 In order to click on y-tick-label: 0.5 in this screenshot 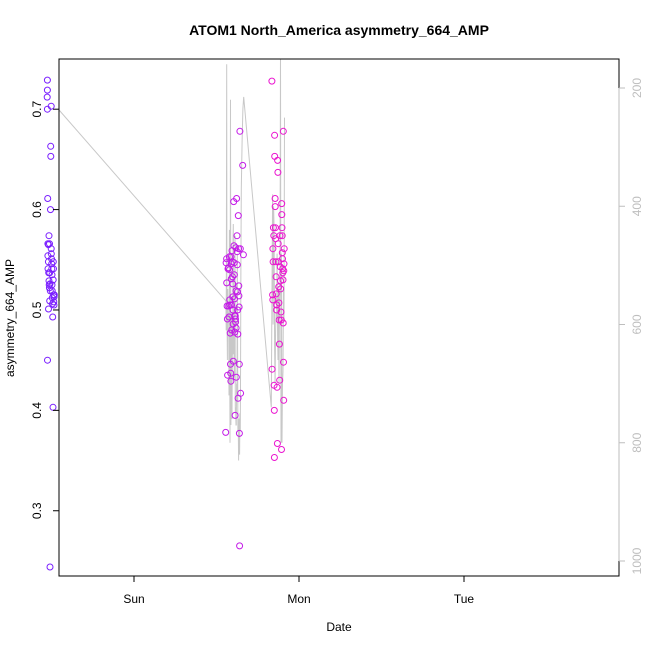, I will do `click(37, 309)`.